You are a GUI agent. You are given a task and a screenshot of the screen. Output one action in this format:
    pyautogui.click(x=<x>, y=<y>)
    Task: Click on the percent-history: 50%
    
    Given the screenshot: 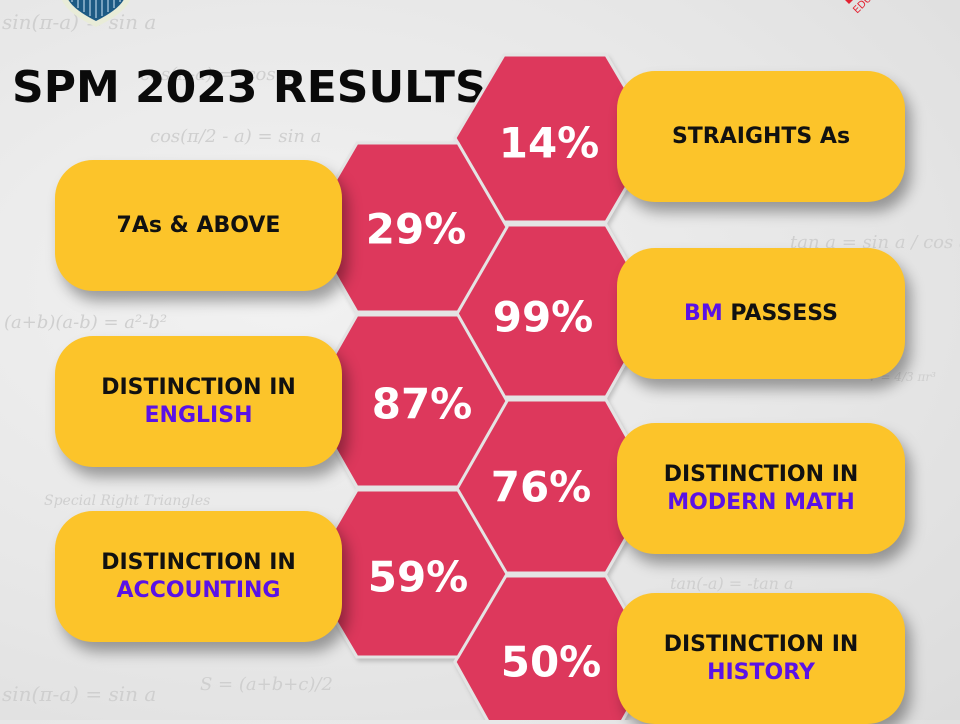 What is the action you would take?
    pyautogui.click(x=551, y=662)
    